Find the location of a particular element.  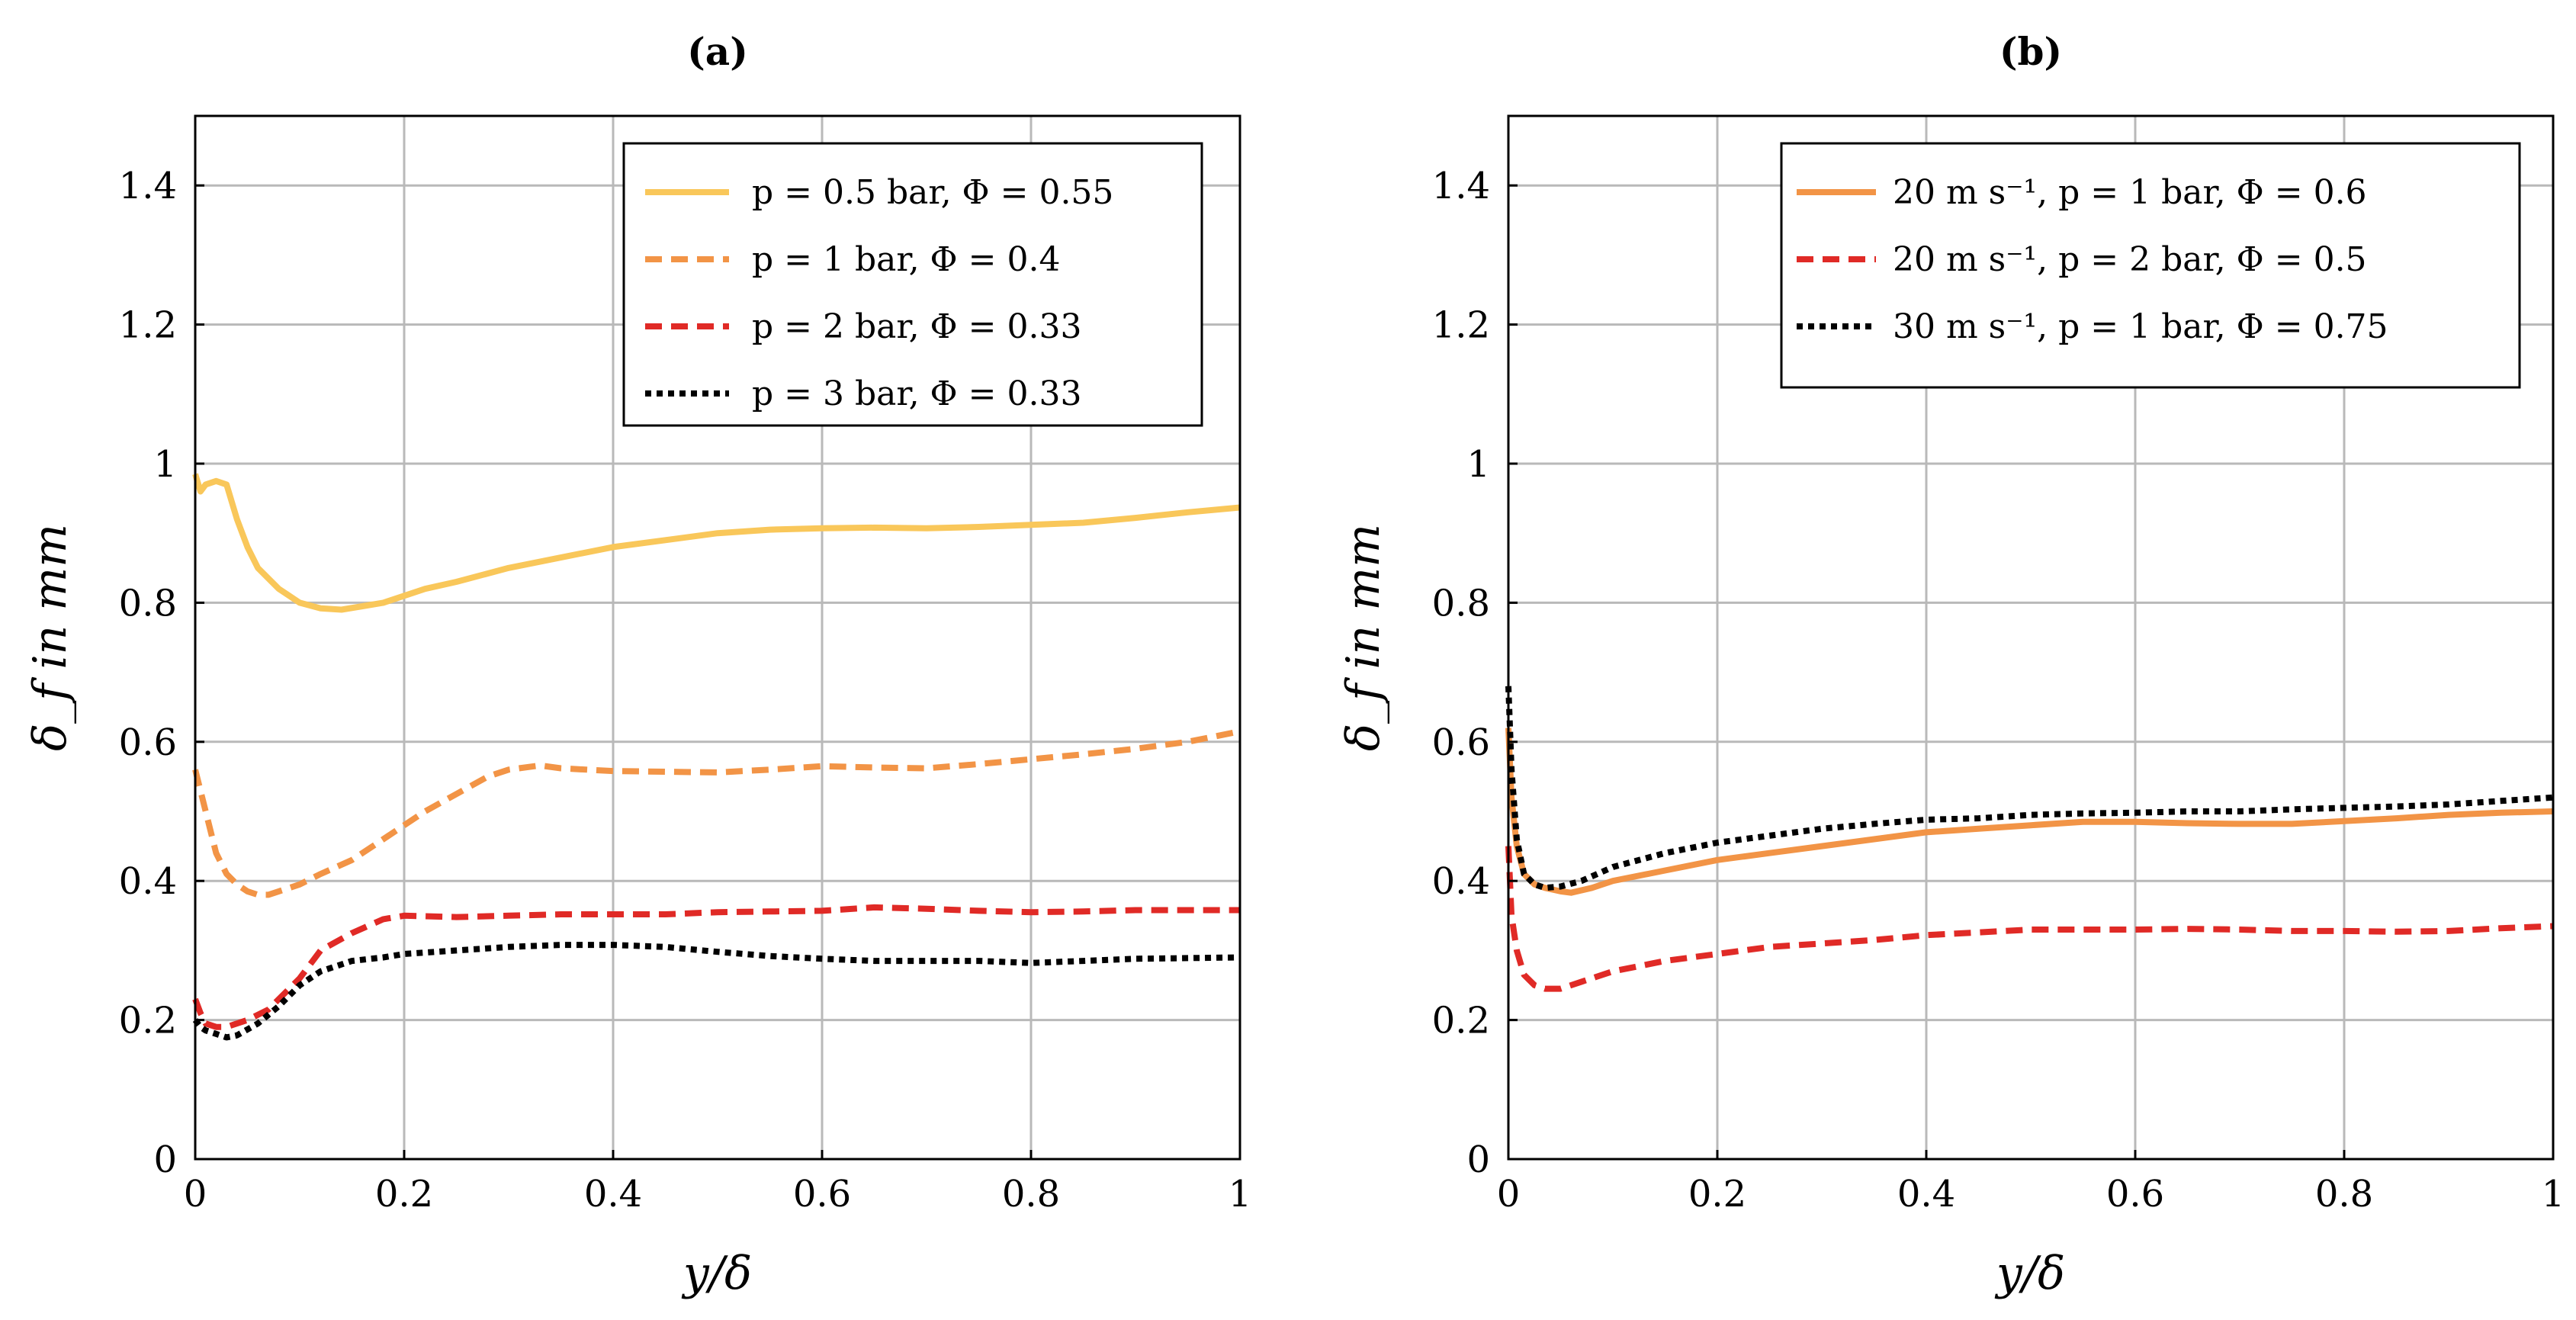

legend-box is located at coordinates (2150, 265).